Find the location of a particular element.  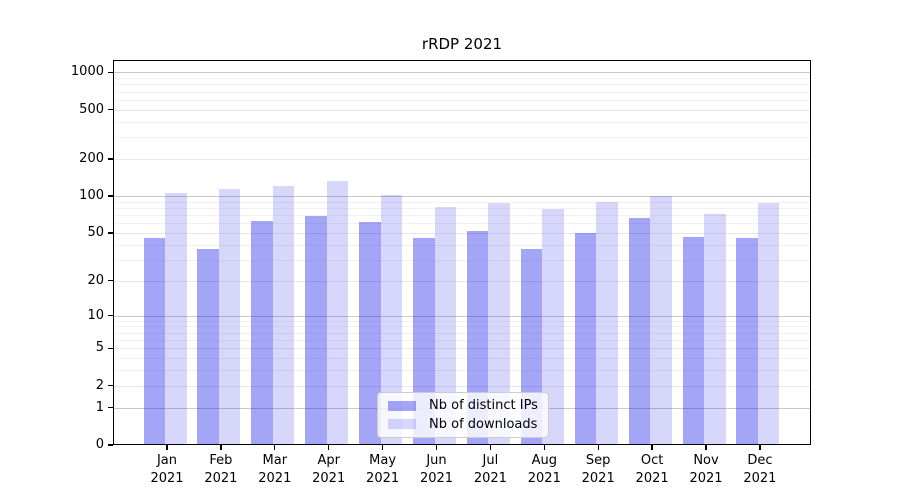

x-tick-label: Apr 2021 is located at coordinates (329, 470).